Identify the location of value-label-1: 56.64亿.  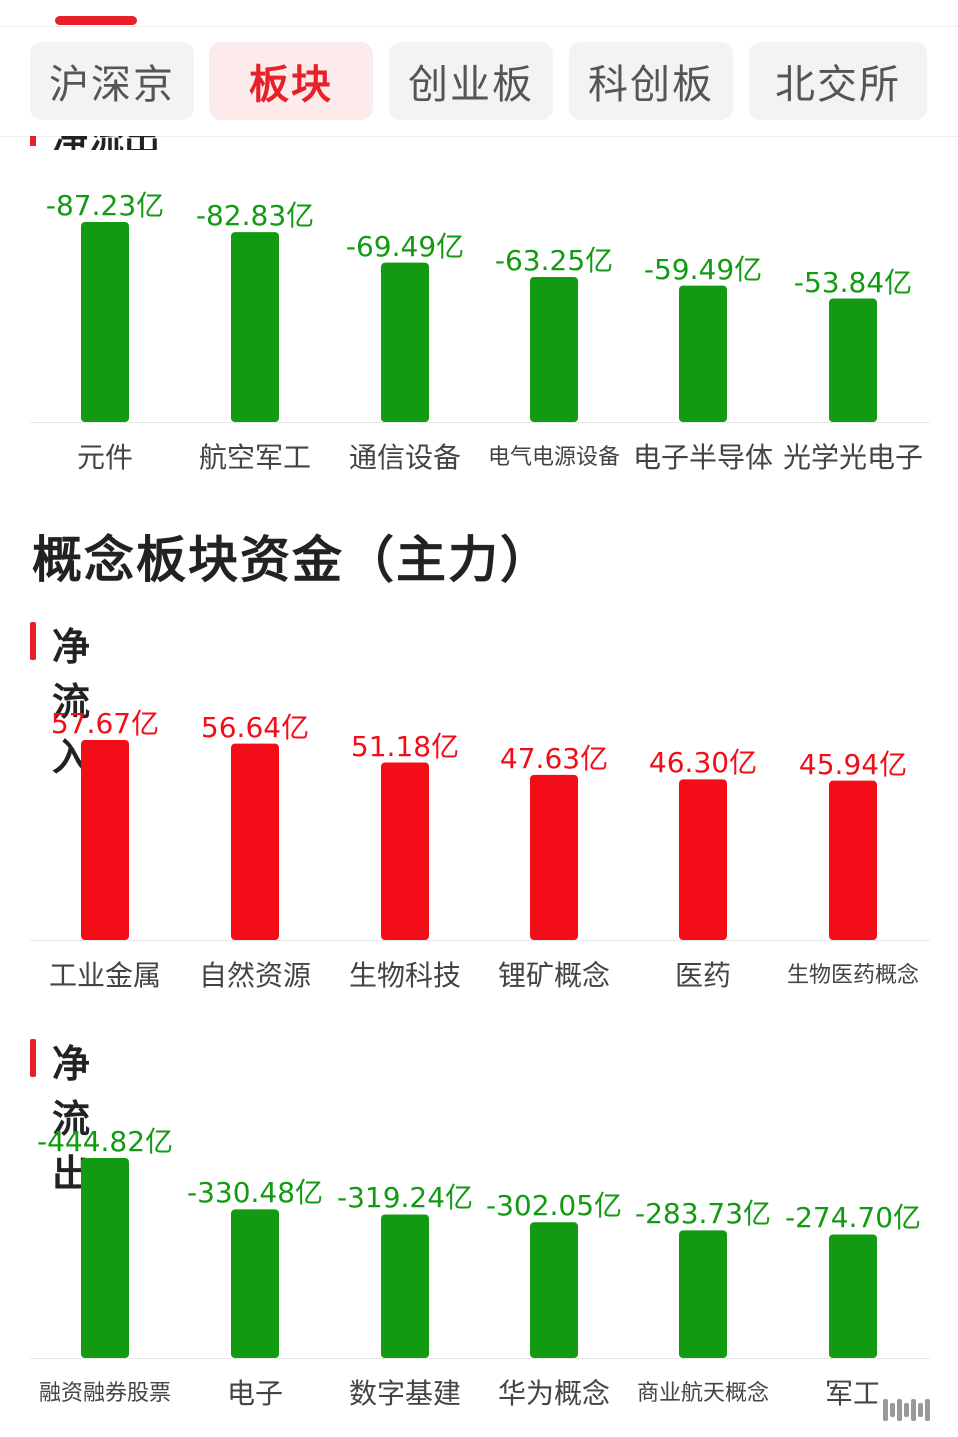
(255, 727).